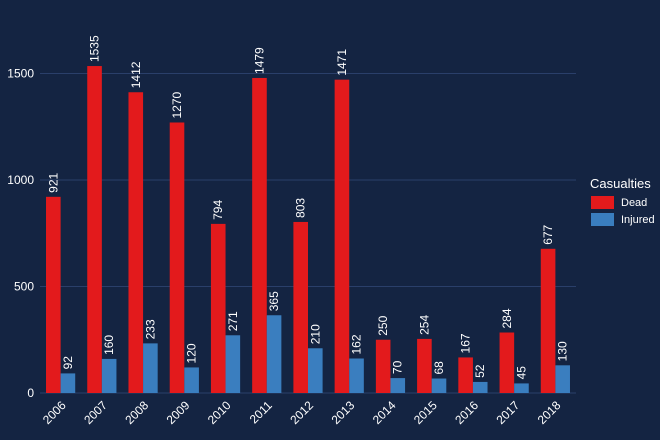 The image size is (660, 440). I want to click on legend: Casualties Dead Injured, so click(622, 201).